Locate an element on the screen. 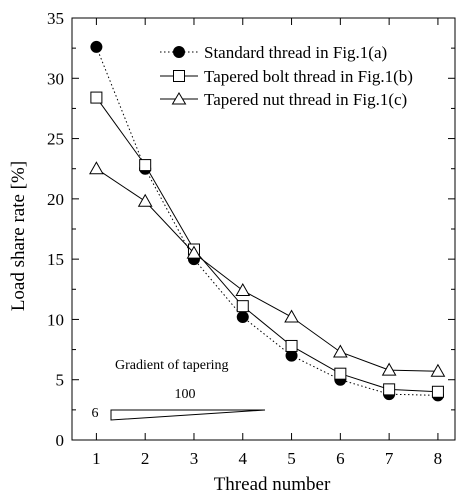  legend-label-standard: Standard thread in Fig.1(a) is located at coordinates (295, 52).